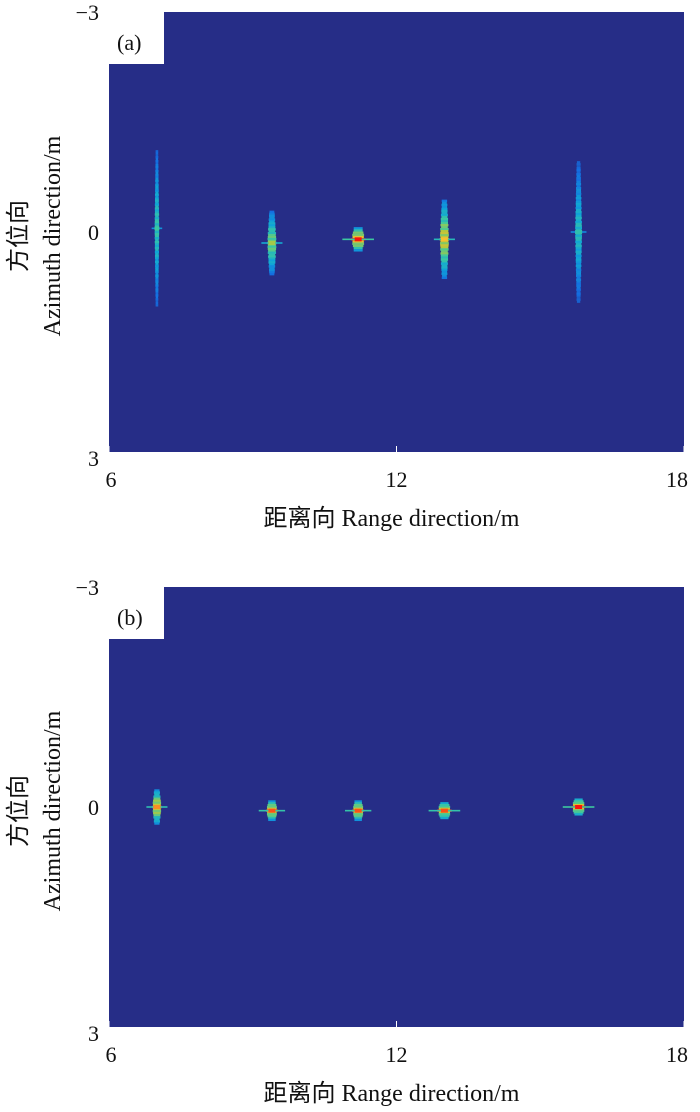  I want to click on y-tick-label: 0, so click(93, 232).